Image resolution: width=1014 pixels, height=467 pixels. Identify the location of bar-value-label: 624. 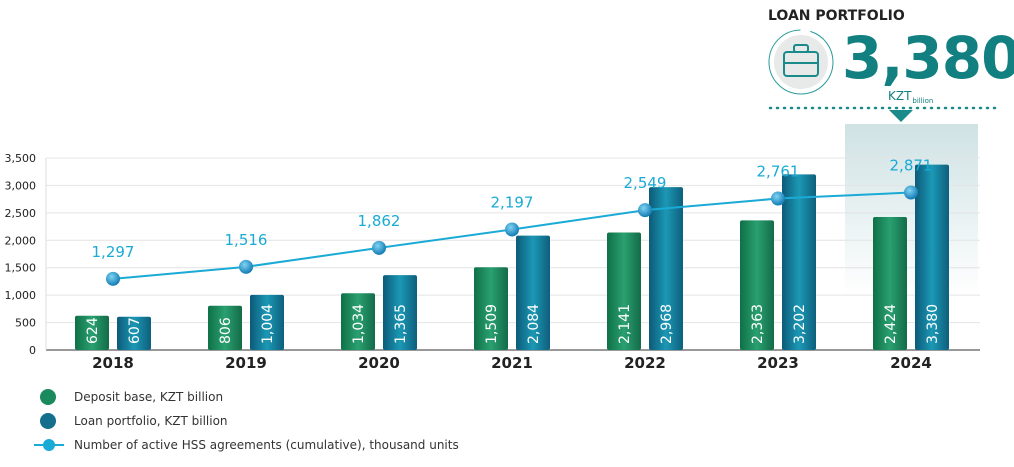
(93, 330).